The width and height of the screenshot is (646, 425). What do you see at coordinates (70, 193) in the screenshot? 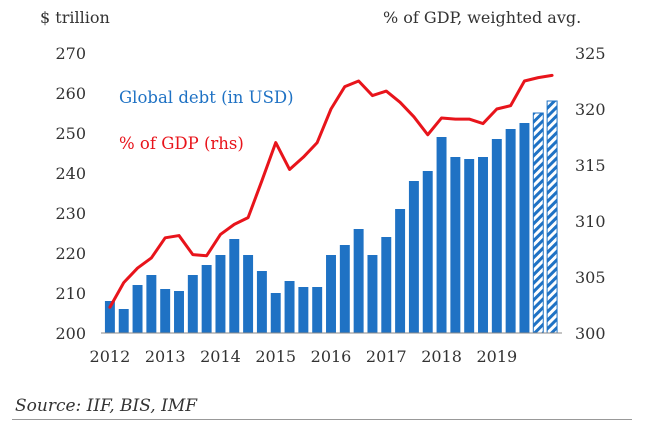
I see `left-axis-ticks: 200 210 220 230 240 250 260 270` at bounding box center [70, 193].